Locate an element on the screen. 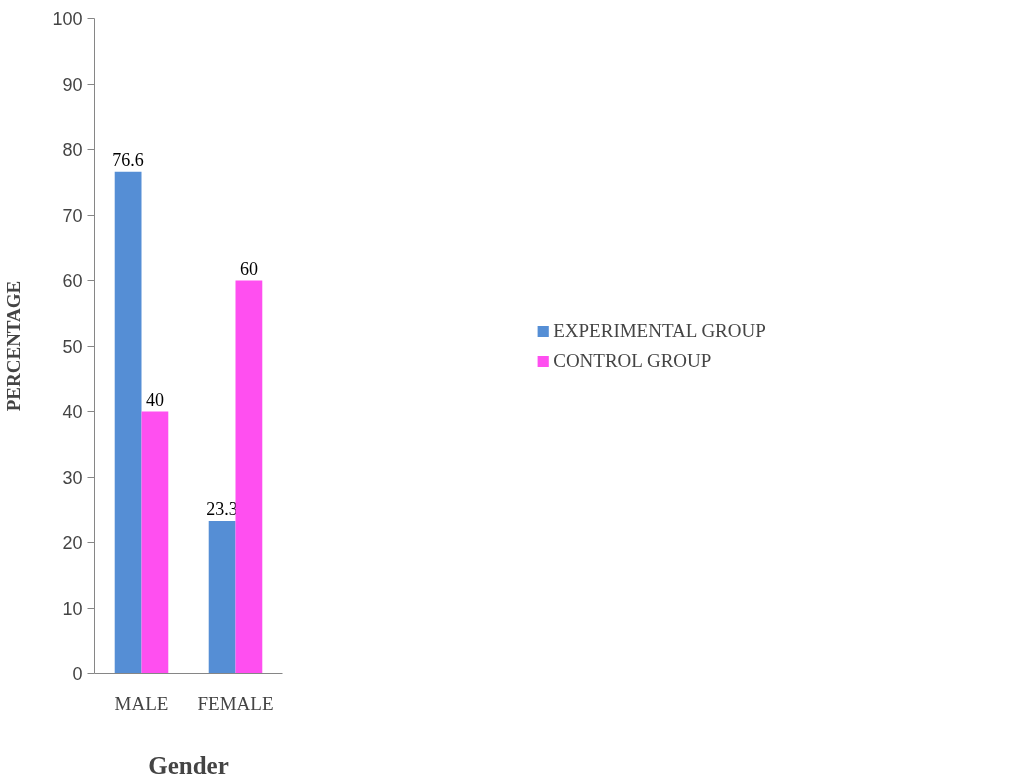 The image size is (1019, 781). data-label: 60 is located at coordinates (248, 268).